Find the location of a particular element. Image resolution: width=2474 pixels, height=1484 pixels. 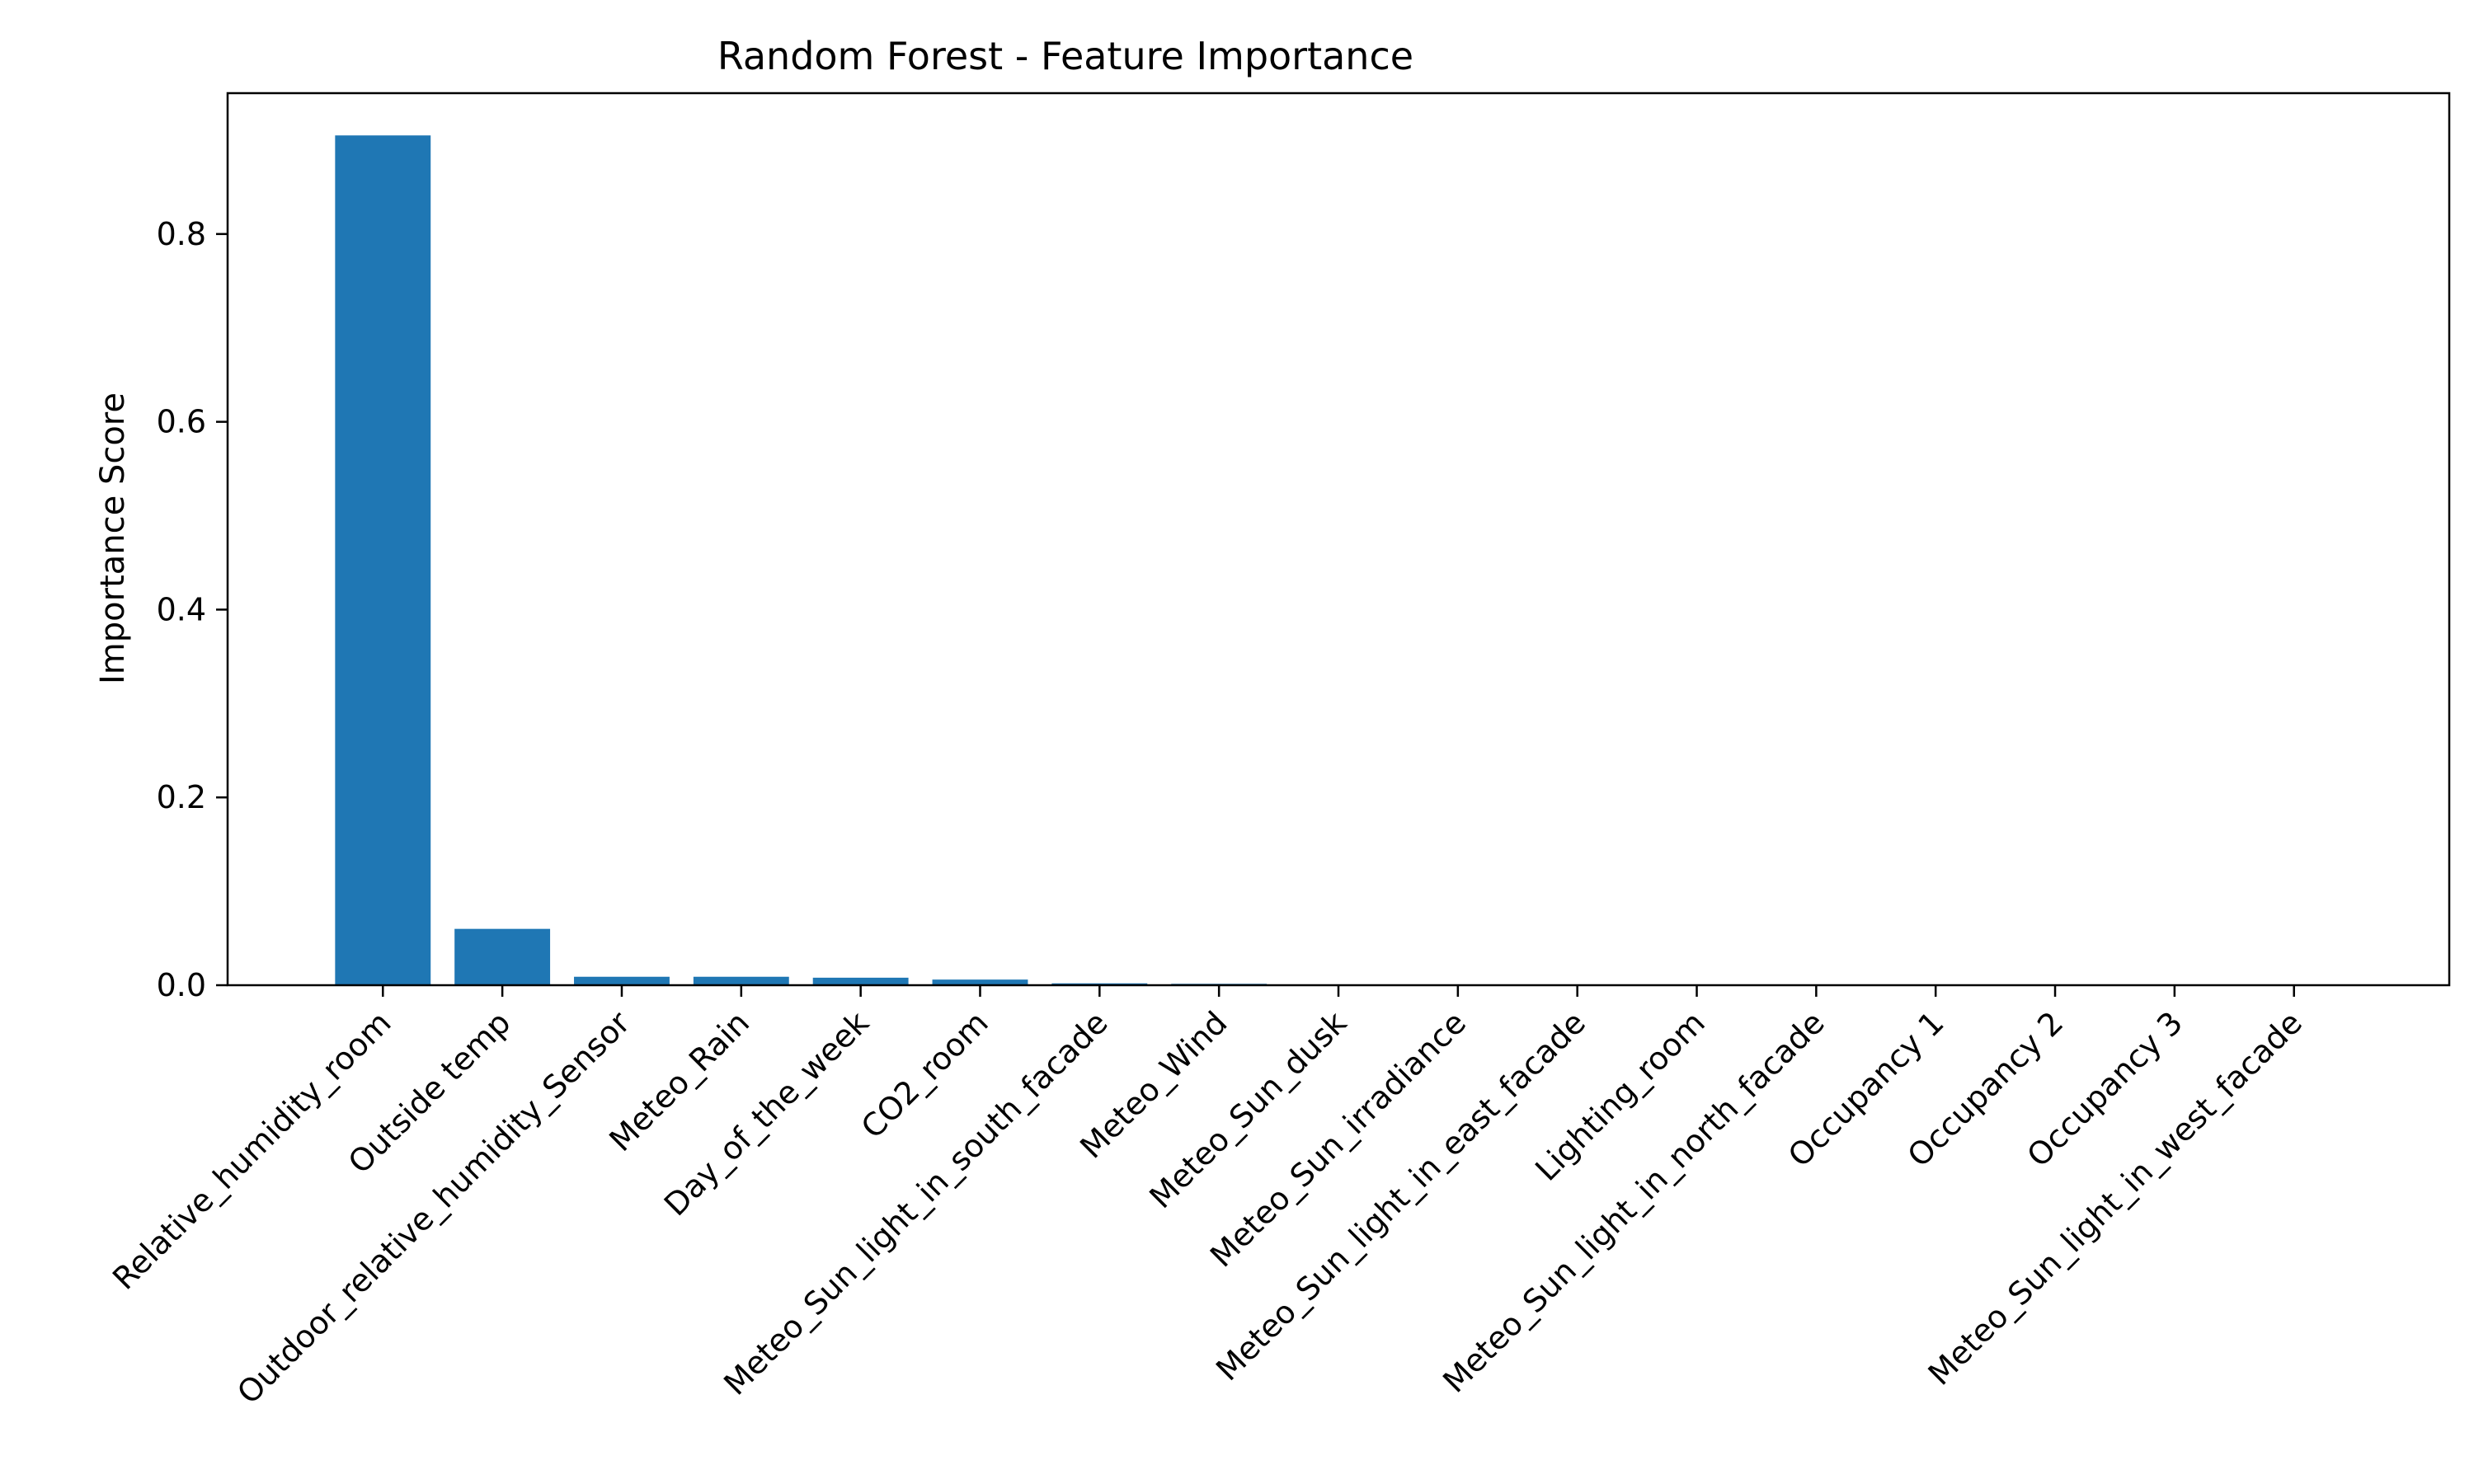

x-tick-label-4: Day_of_the_week is located at coordinates (766, 1113).